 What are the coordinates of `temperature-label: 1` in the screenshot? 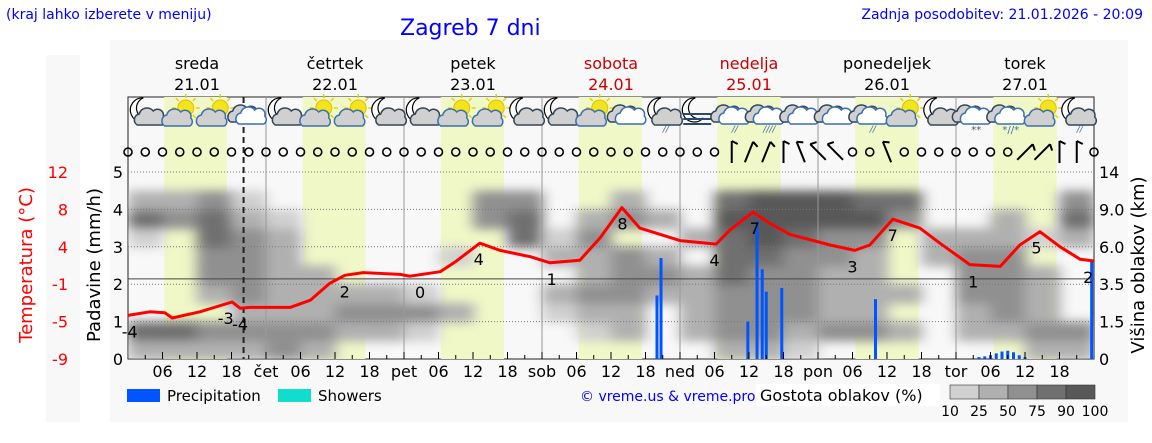 It's located at (552, 279).